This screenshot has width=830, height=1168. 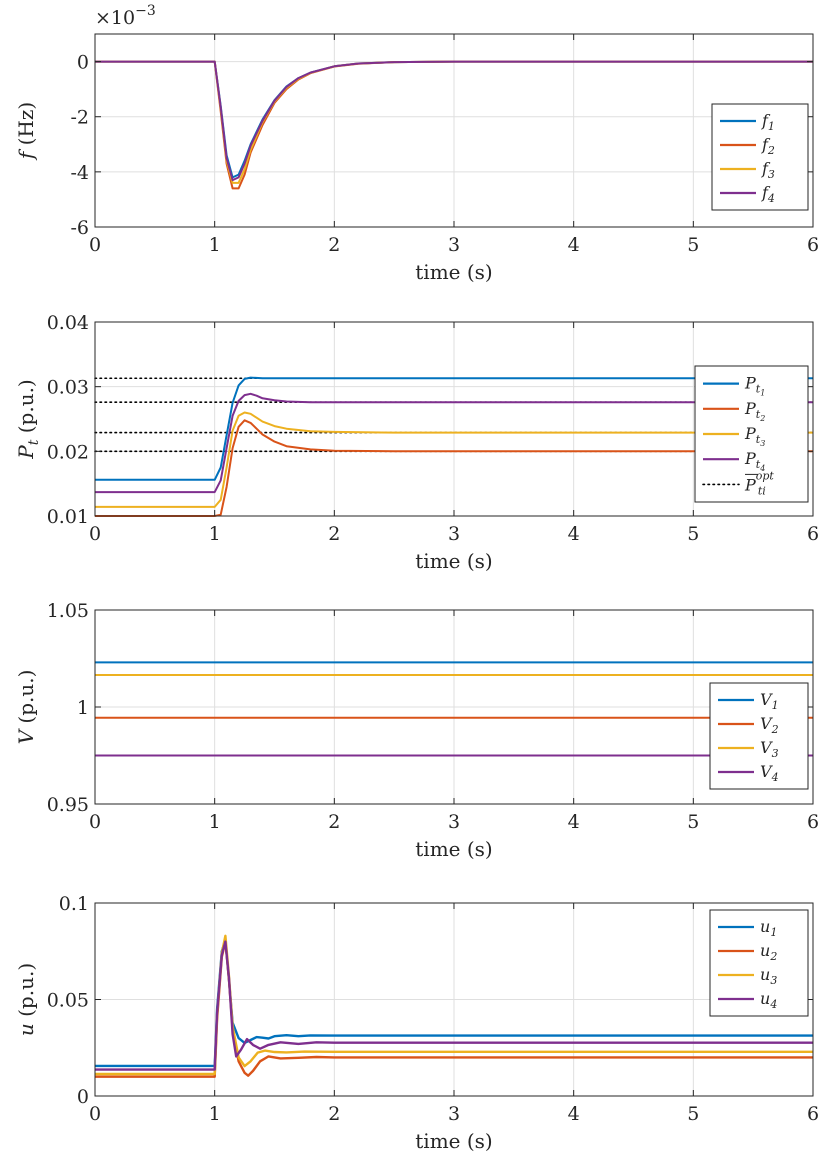 I want to click on y-tick-label: 0.05, so click(x=68, y=1001).